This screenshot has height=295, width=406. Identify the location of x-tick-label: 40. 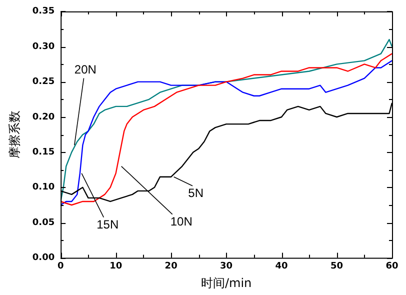
(281, 267).